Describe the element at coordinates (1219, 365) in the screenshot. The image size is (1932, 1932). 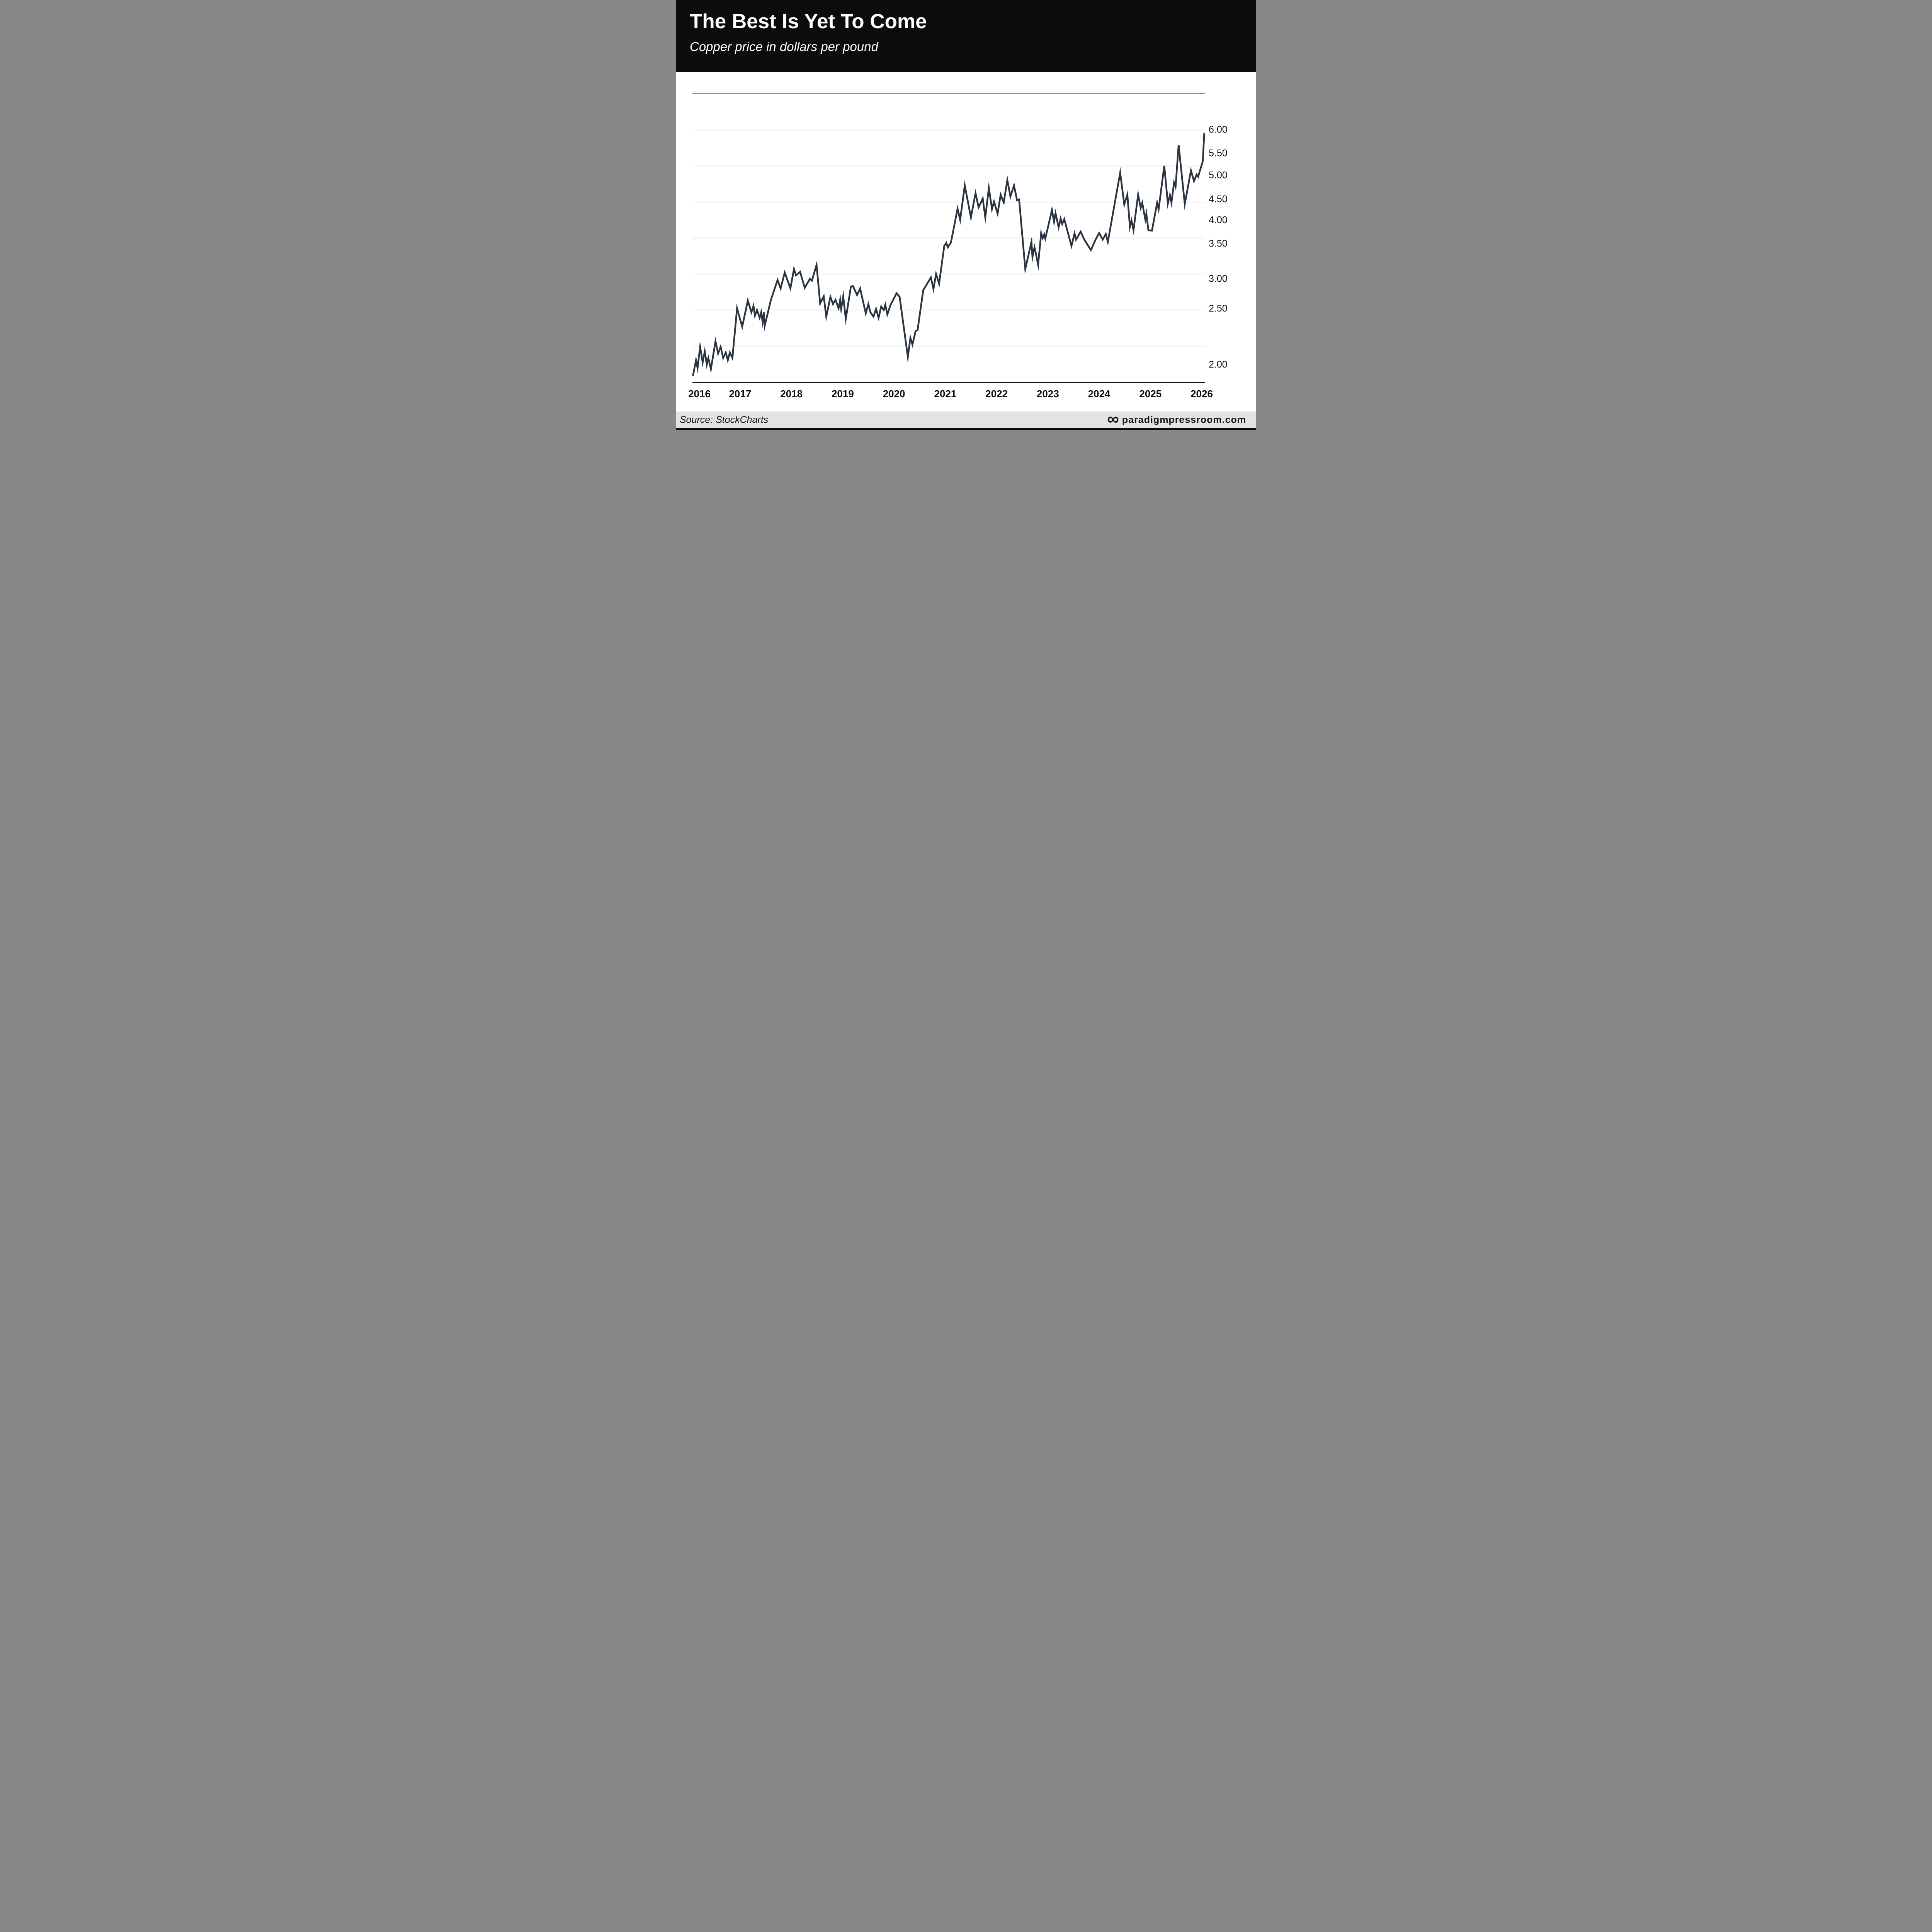
I see `y-tick-label: 2.00` at that location.